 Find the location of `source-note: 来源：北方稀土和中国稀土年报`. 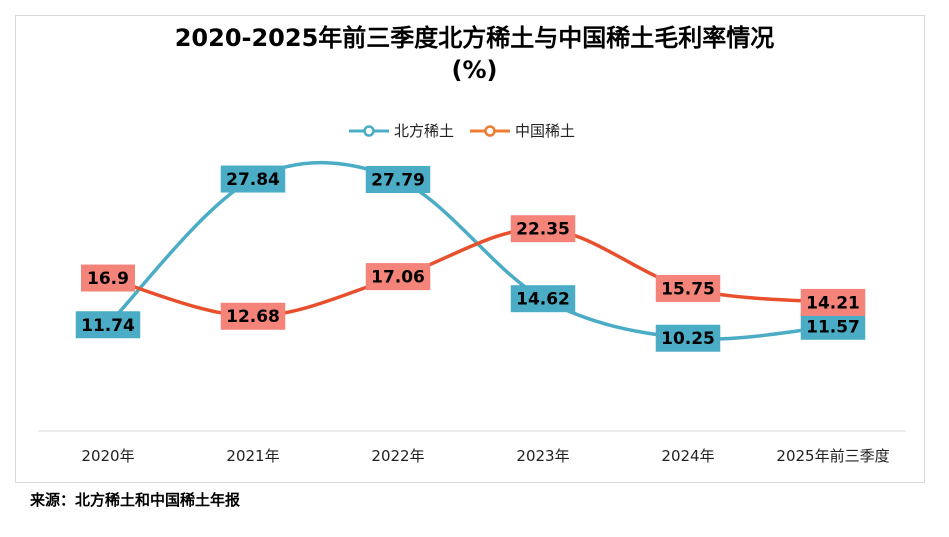

source-note: 来源：北方稀土和中国稀土年报 is located at coordinates (135, 500).